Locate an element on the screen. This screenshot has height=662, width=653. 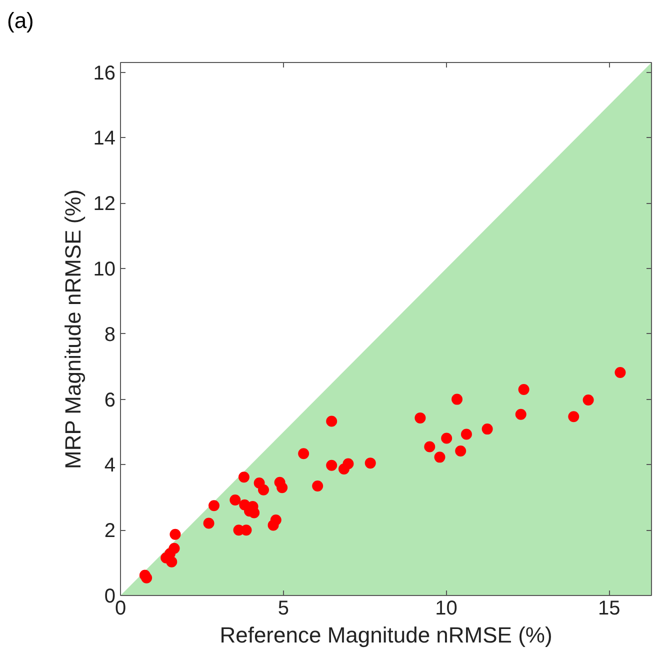
y-tick-label: 6 is located at coordinates (110, 400).